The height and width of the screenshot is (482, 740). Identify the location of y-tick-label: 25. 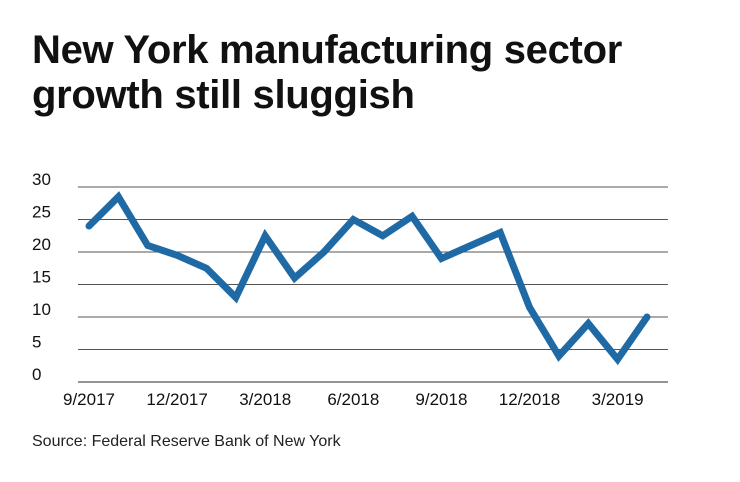
(41, 212).